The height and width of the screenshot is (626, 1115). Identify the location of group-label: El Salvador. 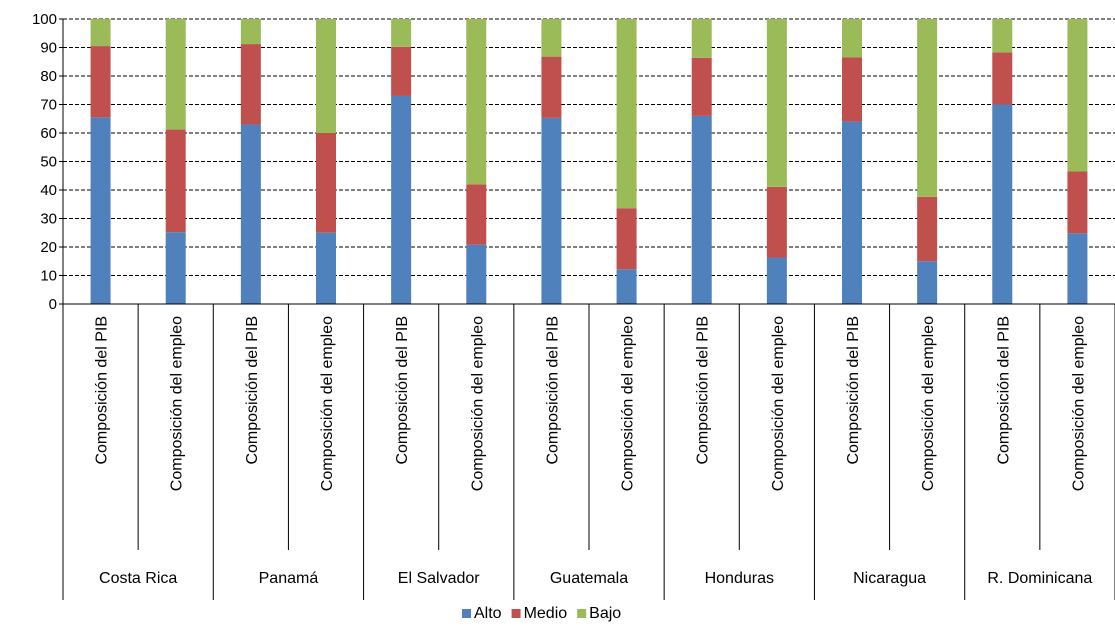
(439, 578).